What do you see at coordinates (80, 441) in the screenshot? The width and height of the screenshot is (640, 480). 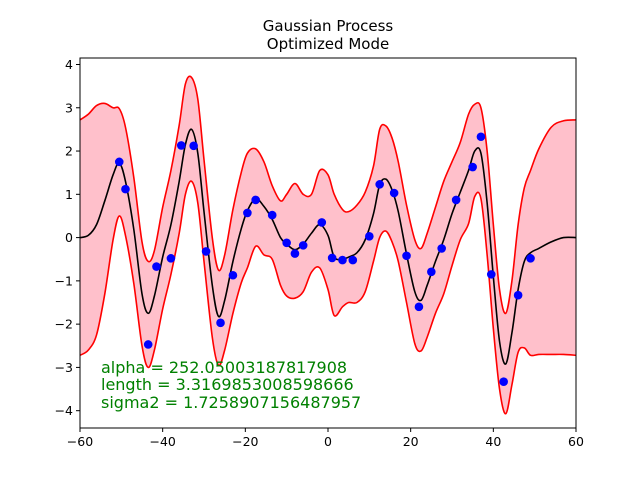 I see `x-tick-label: −60` at bounding box center [80, 441].